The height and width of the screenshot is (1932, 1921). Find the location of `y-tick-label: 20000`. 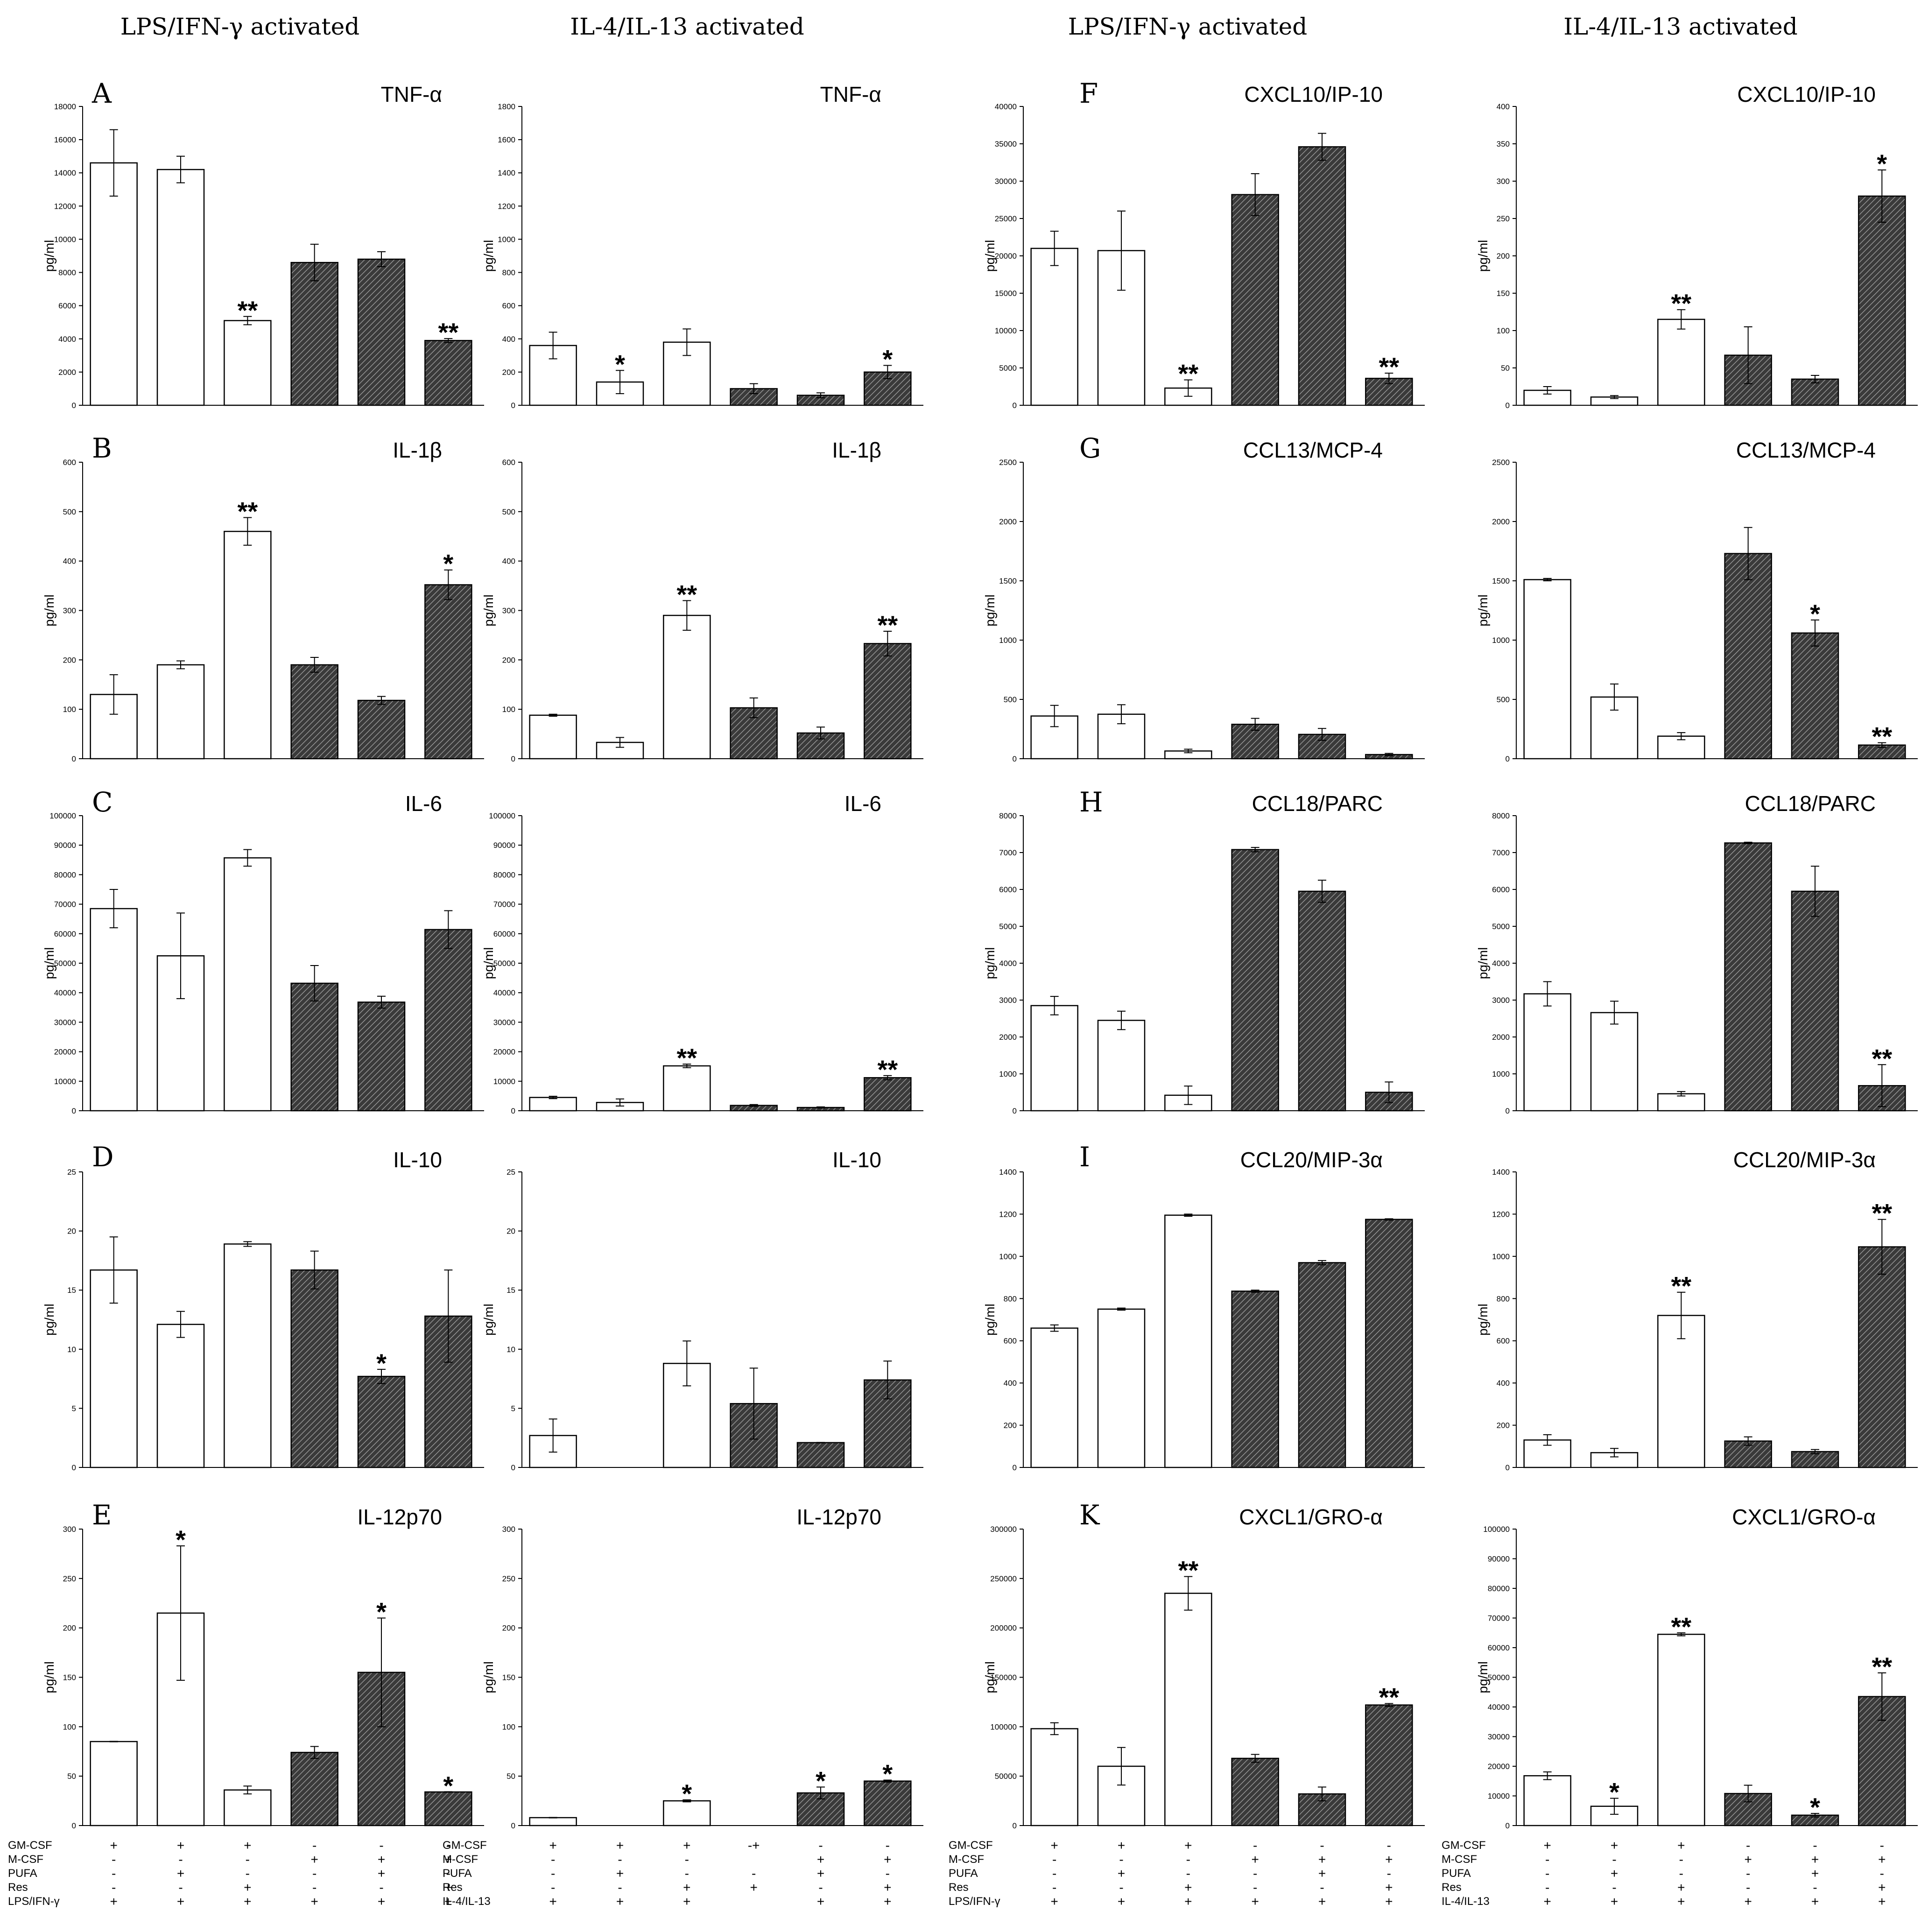

y-tick-label: 20000 is located at coordinates (1006, 256).